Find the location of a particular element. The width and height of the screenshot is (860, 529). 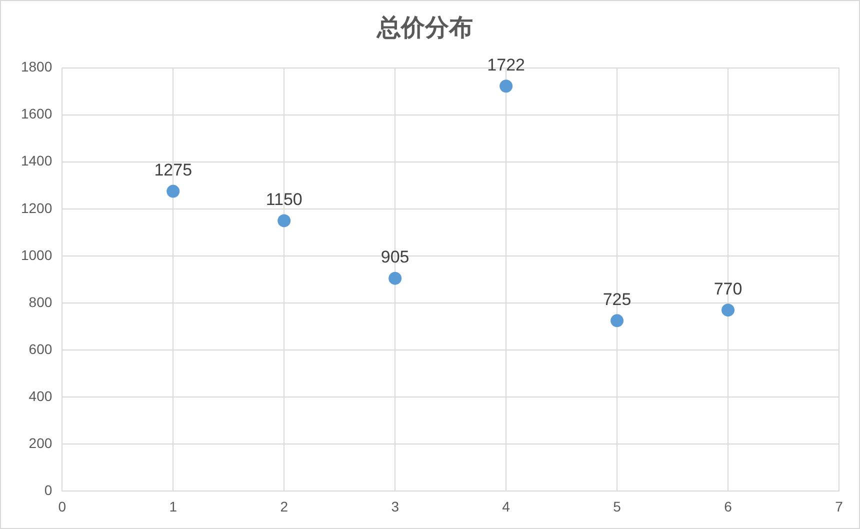

y-tick-label: 1000 is located at coordinates (36, 254).